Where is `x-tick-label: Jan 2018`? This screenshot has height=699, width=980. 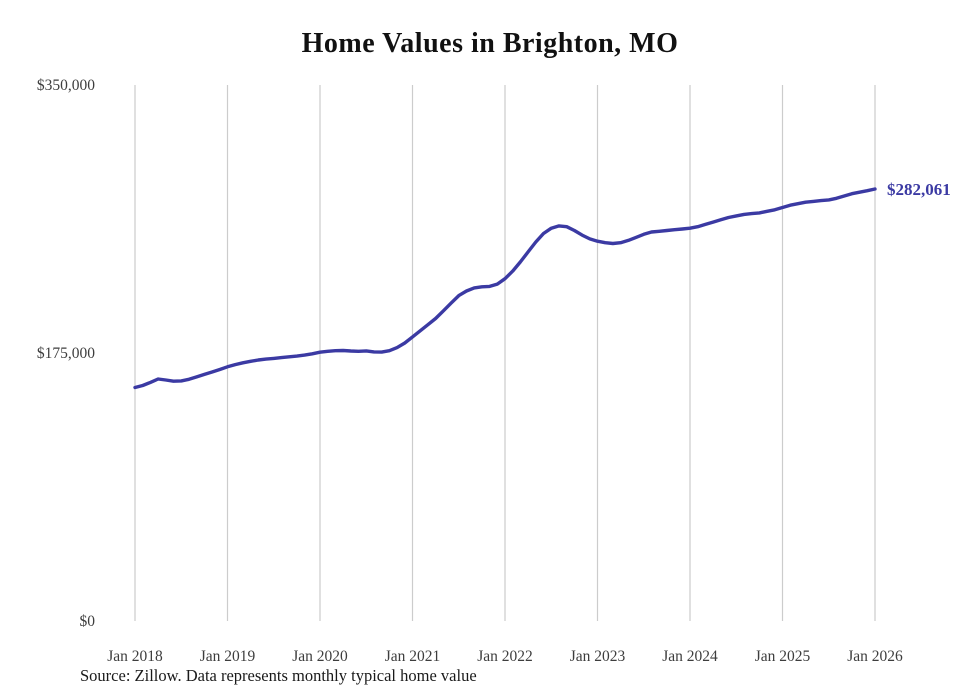 x-tick-label: Jan 2018 is located at coordinates (135, 656).